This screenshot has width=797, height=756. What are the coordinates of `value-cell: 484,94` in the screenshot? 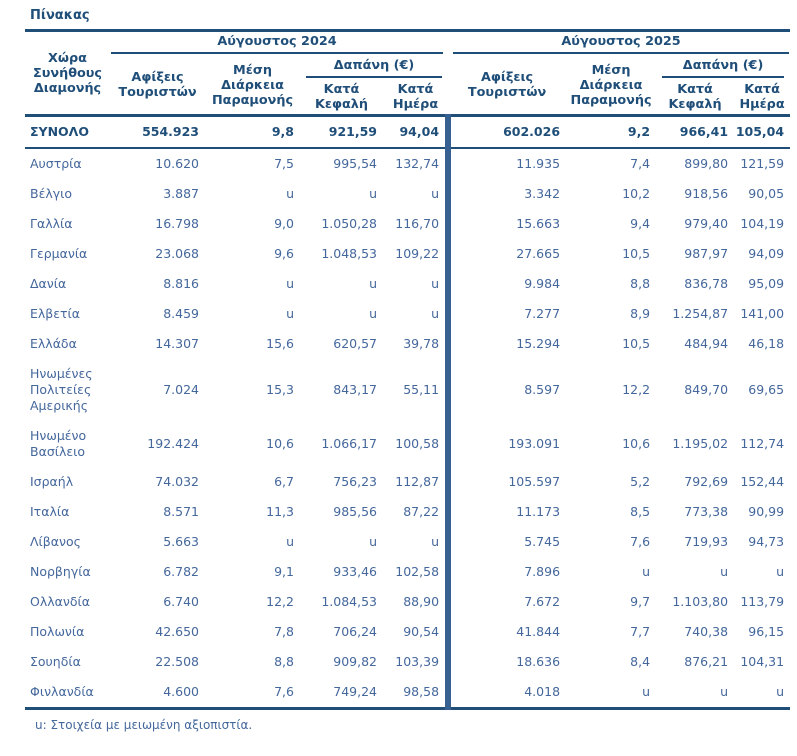 It's located at (706, 343).